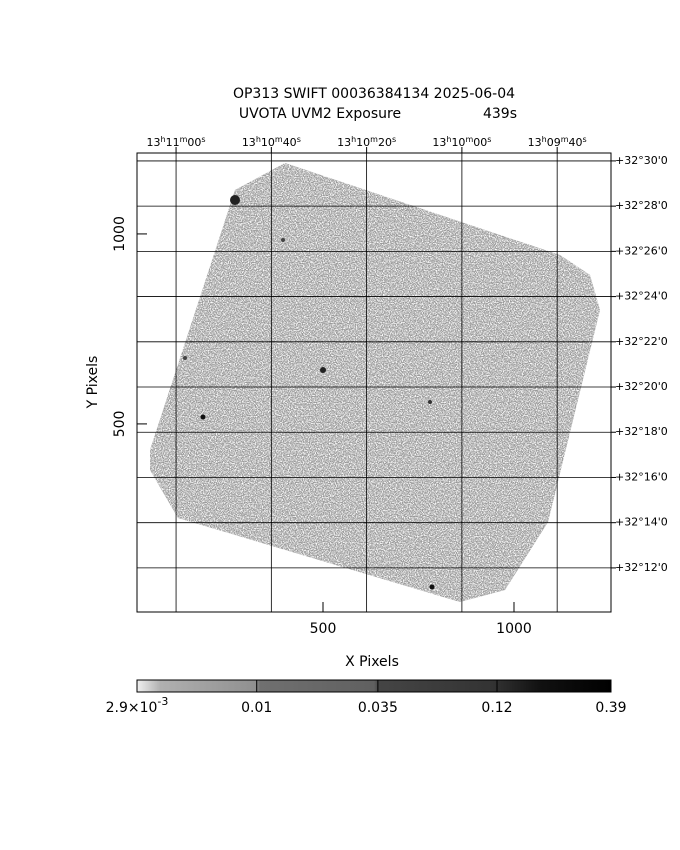  What do you see at coordinates (641, 341) in the screenshot?
I see `y2-tick-label: +32°22'0` at bounding box center [641, 341].